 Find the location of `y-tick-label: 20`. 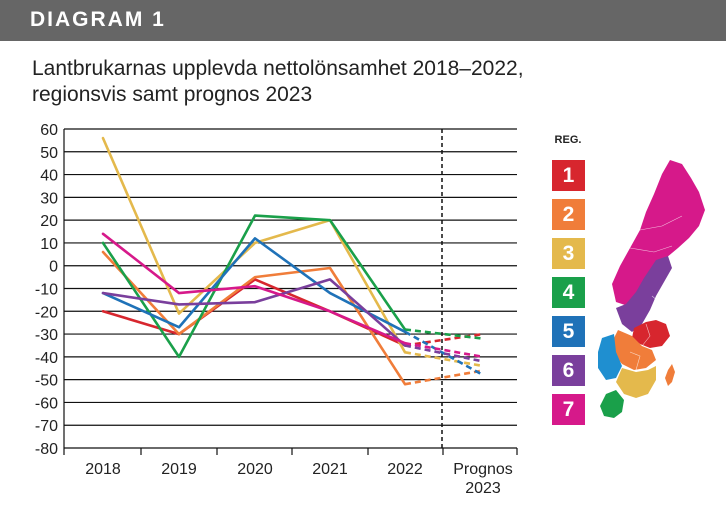

y-tick-label: 20 is located at coordinates (49, 221).